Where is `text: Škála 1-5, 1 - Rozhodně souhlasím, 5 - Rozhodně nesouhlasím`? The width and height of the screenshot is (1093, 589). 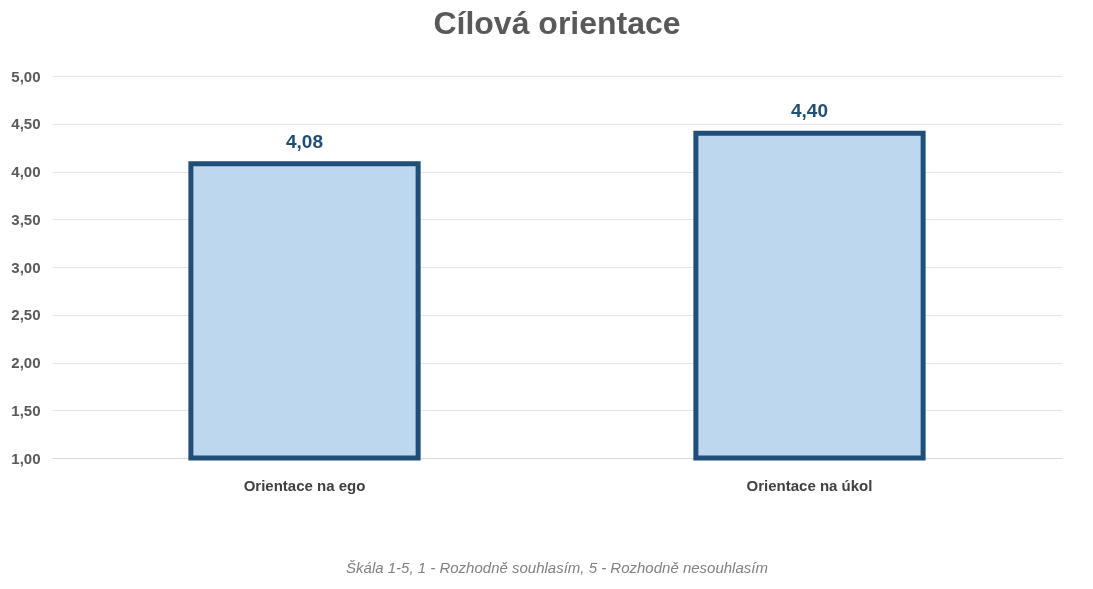 text: Škála 1-5, 1 - Rozhodně souhlasím, 5 - Rozhodně nesouhlasím is located at coordinates (557, 567).